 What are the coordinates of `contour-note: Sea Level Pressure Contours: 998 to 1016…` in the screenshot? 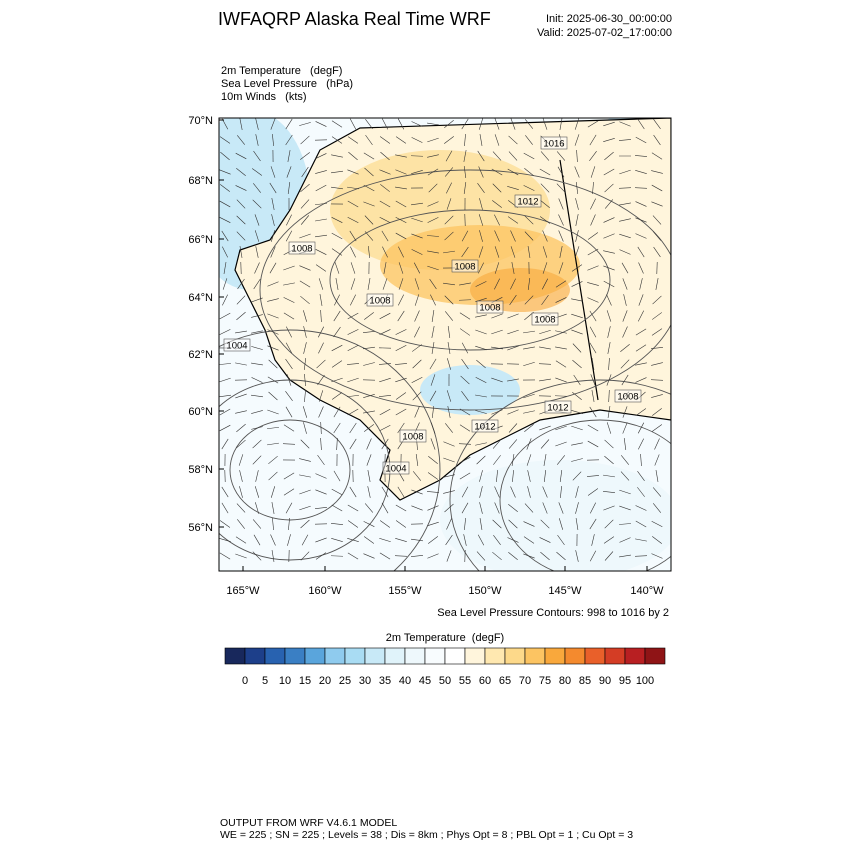 It's located at (553, 613).